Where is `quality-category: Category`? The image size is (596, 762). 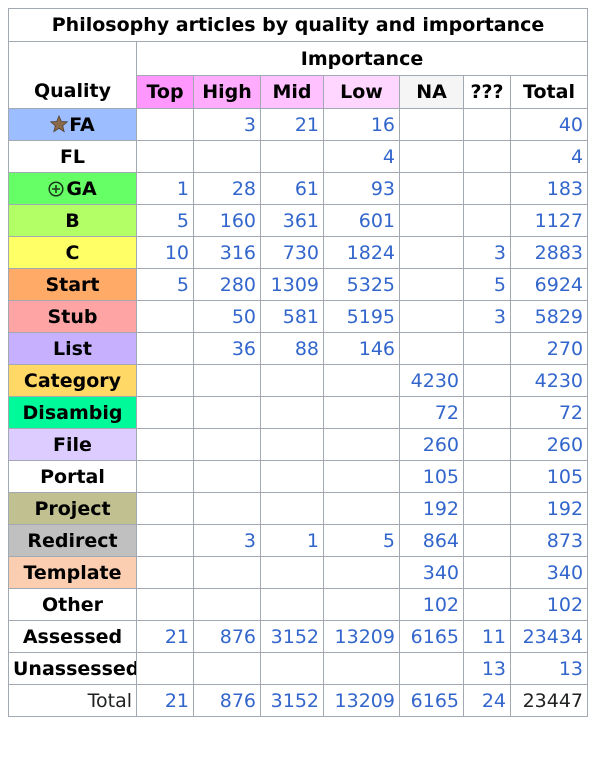
quality-category: Category is located at coordinates (72, 380).